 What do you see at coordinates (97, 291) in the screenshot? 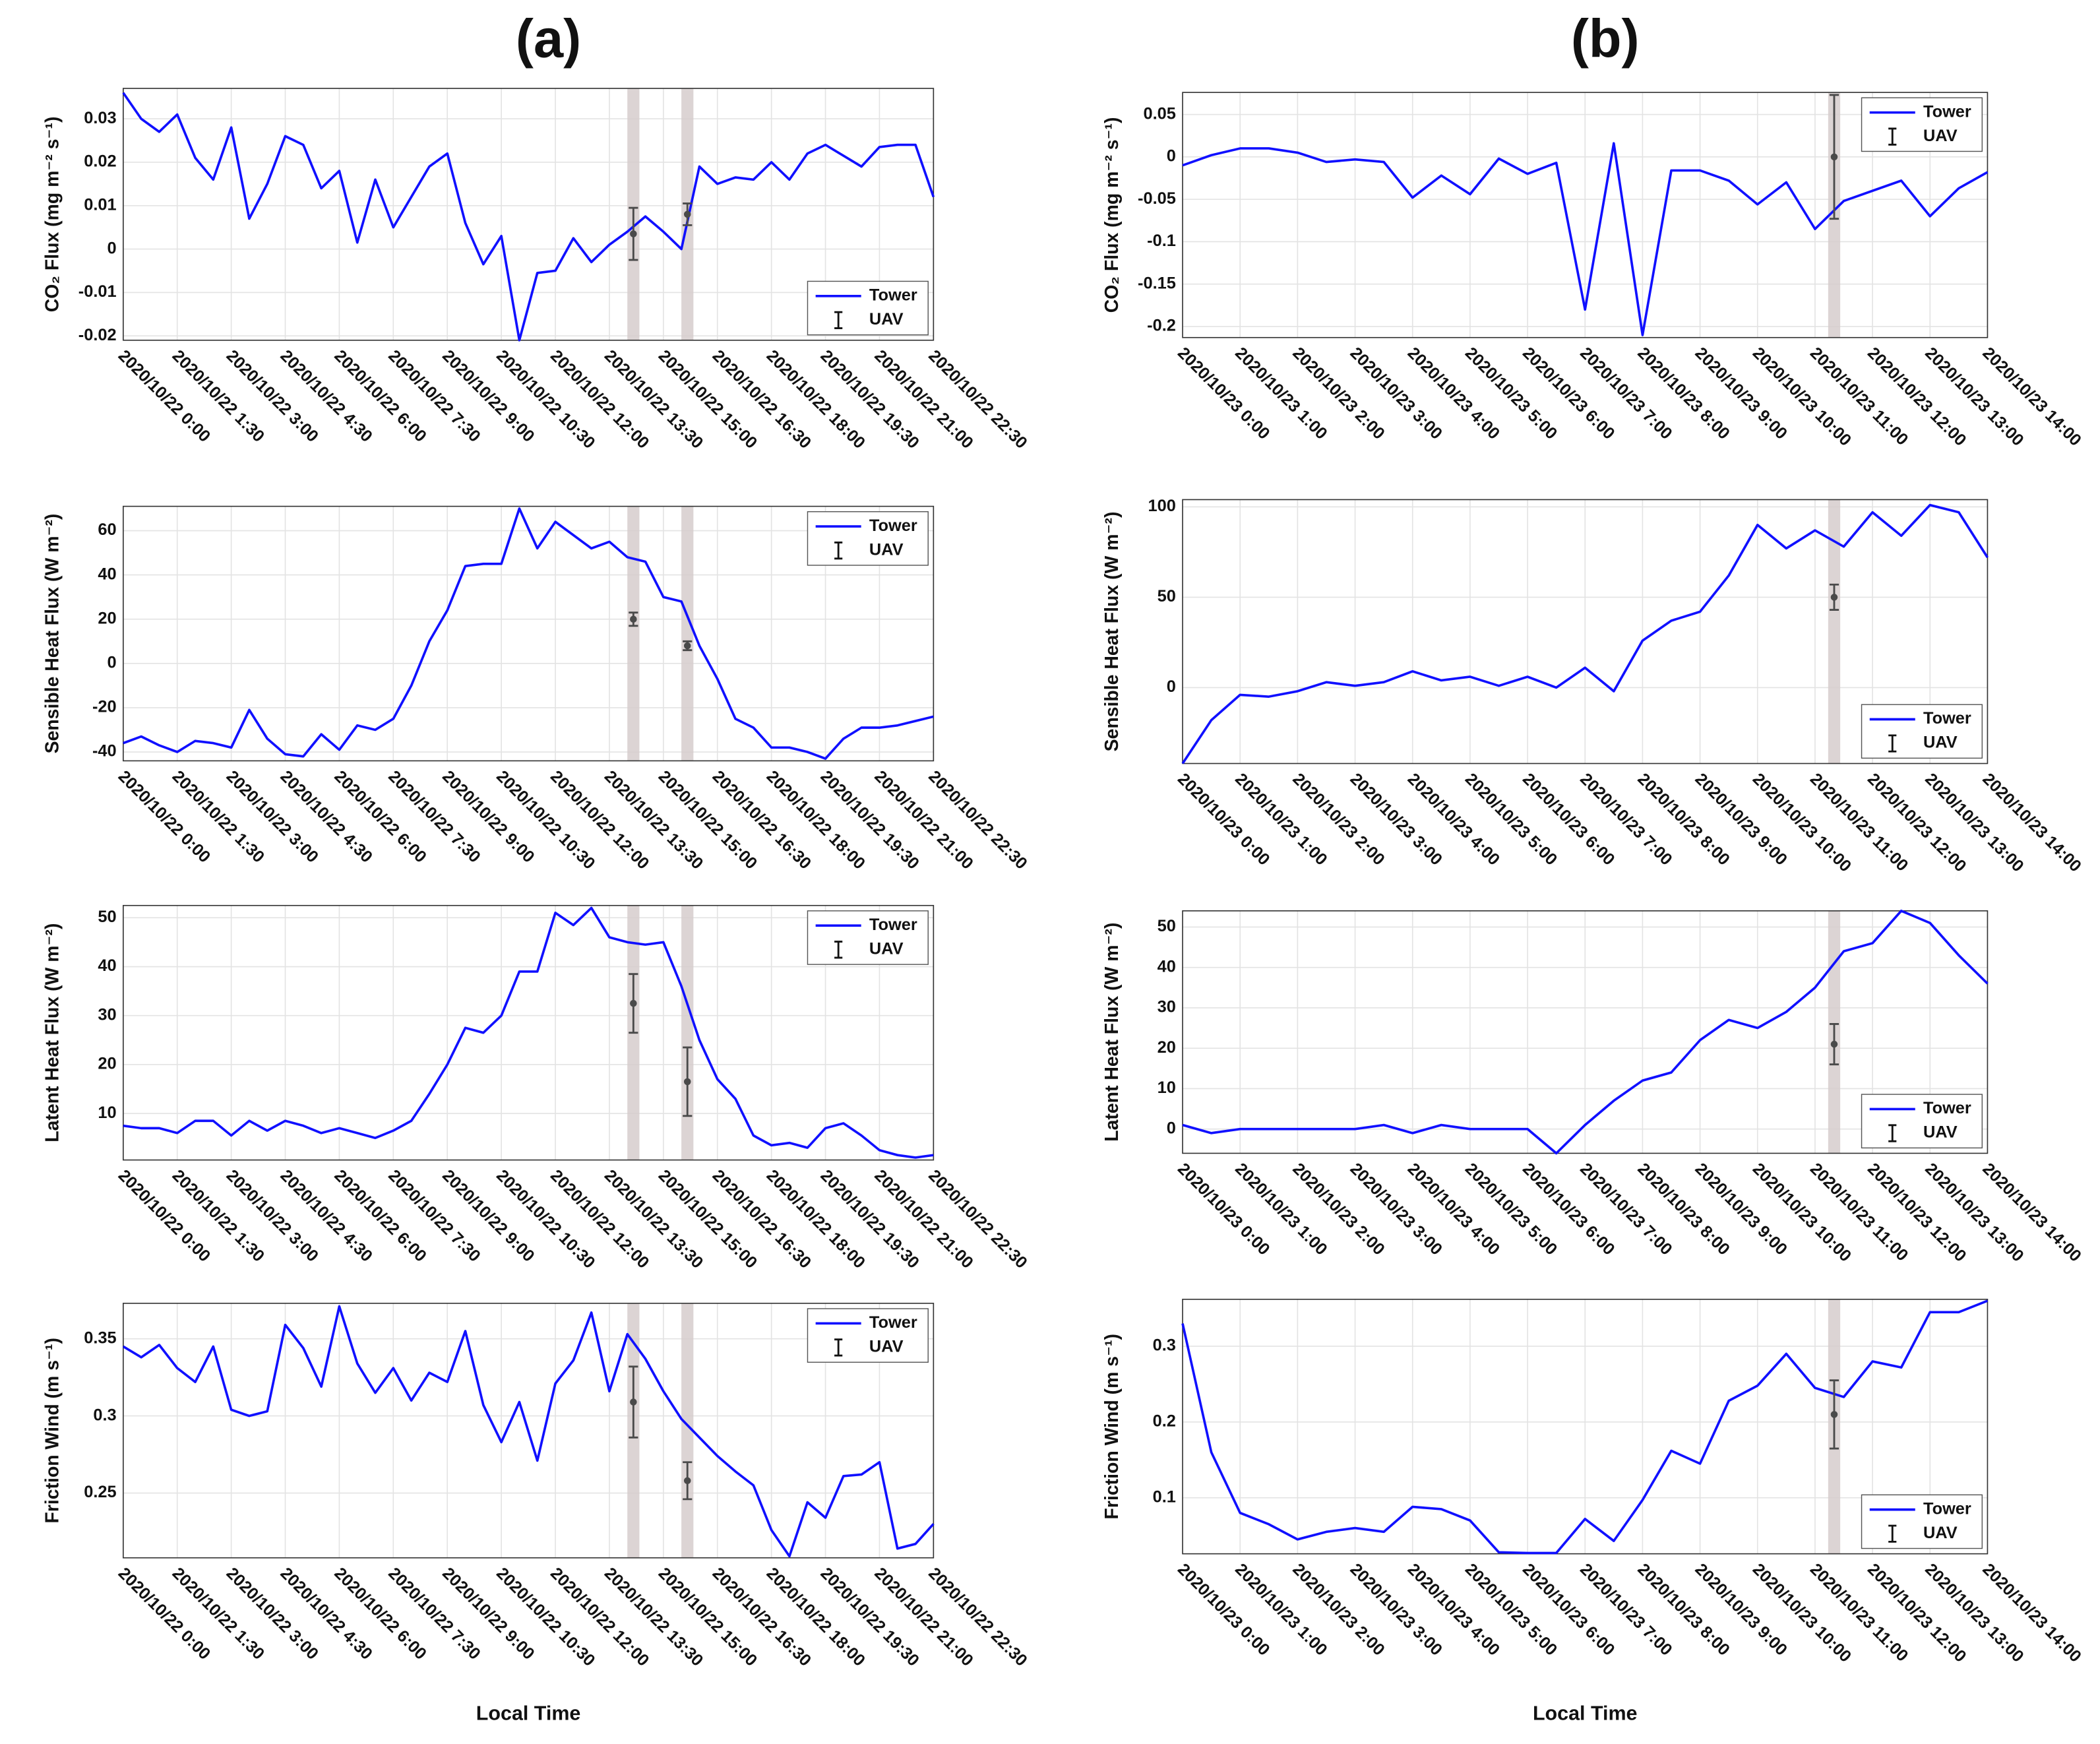
I see `y-tick-label: -0.01` at bounding box center [97, 291].